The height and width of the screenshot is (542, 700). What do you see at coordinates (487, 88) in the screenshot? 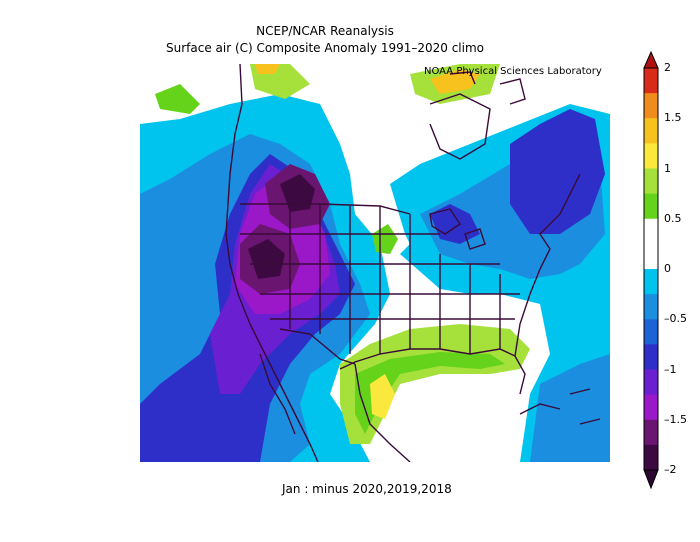
I see `canada-islands` at bounding box center [487, 88].